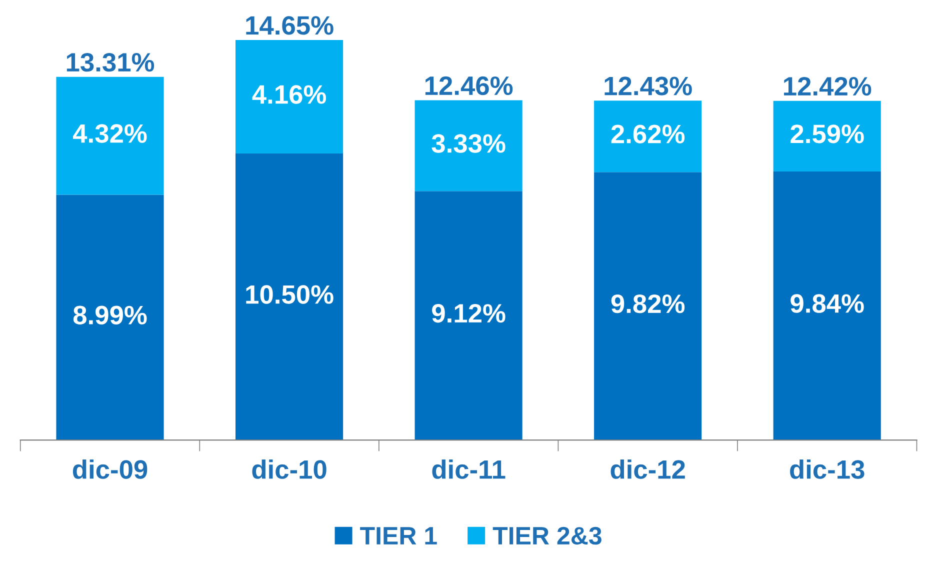 This screenshot has height=579, width=926. What do you see at coordinates (398, 535) in the screenshot?
I see `legend-label: TIER 1` at bounding box center [398, 535].